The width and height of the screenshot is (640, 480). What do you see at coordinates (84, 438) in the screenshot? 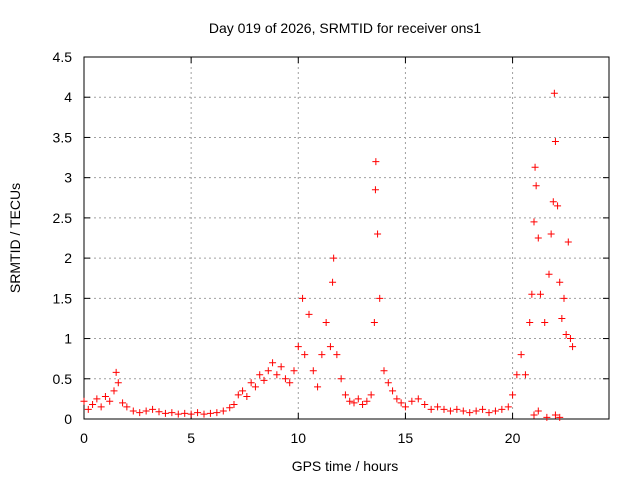
I see `x-tick-label: 0` at bounding box center [84, 438].